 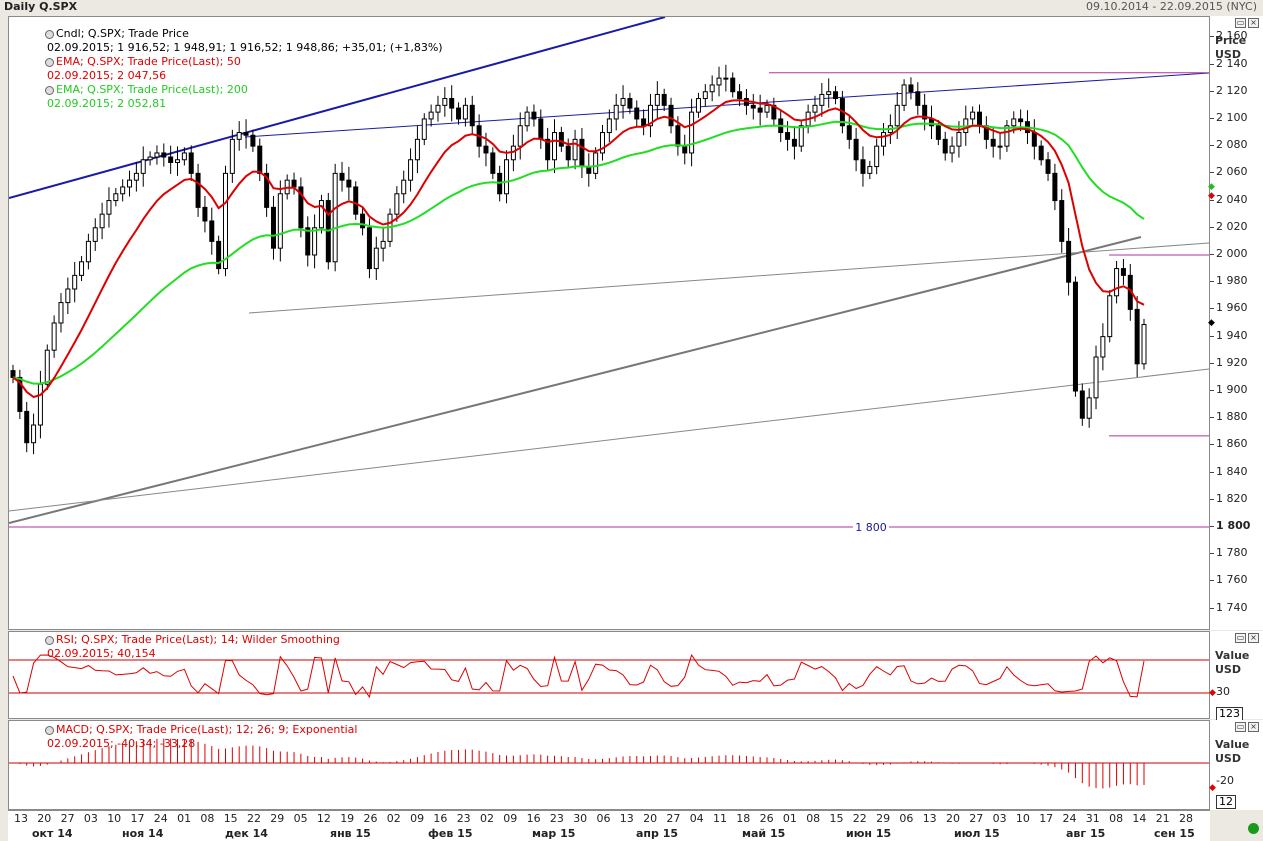 What do you see at coordinates (1212, 788) in the screenshot?
I see `macd-marker-icon: ◆` at bounding box center [1212, 788].